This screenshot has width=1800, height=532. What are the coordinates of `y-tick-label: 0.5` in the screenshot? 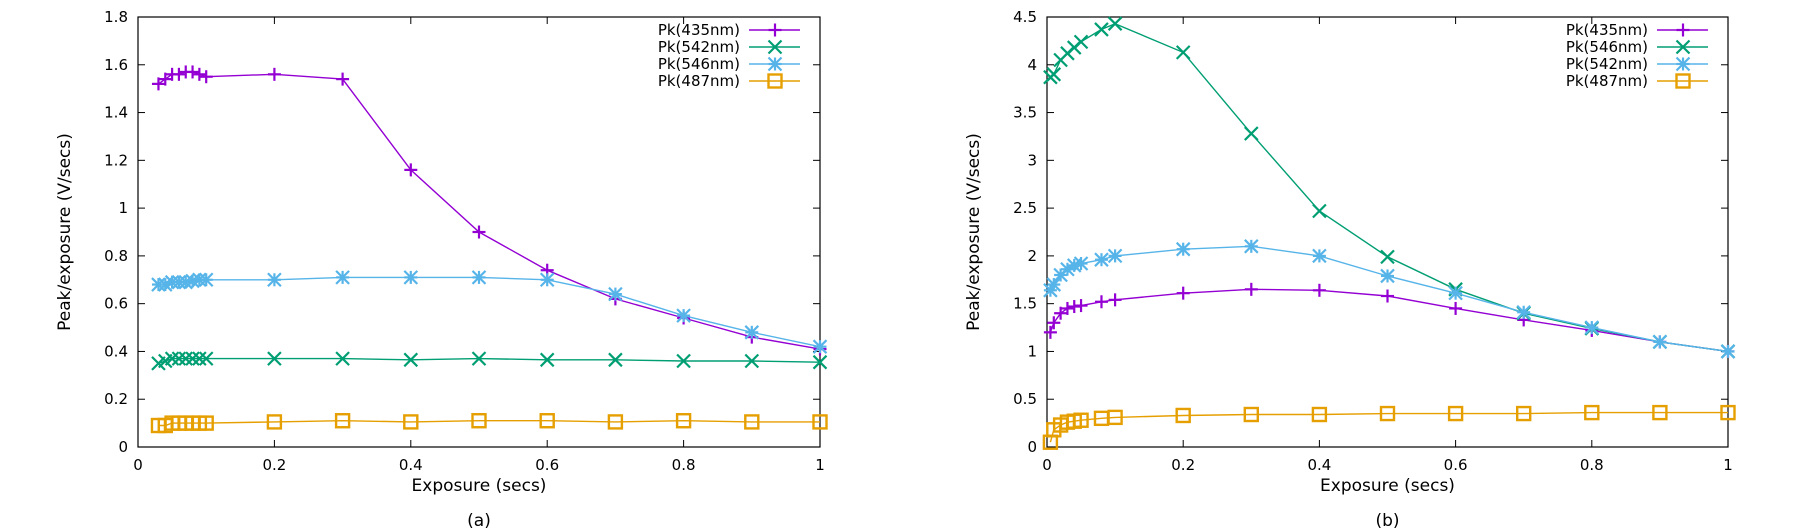 It's located at (1025, 399).